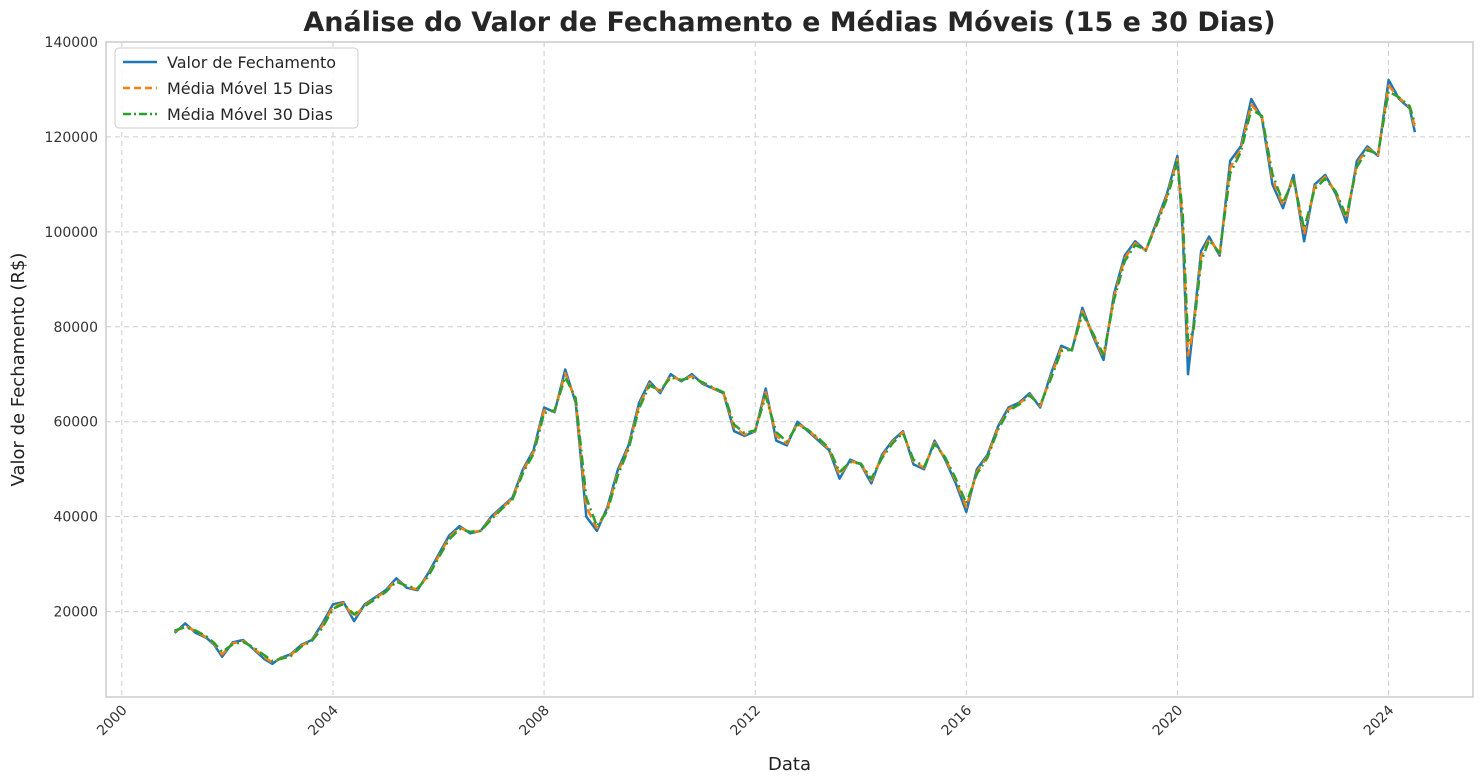  Describe the element at coordinates (1168, 721) in the screenshot. I see `x-tick-label: 2020` at that location.